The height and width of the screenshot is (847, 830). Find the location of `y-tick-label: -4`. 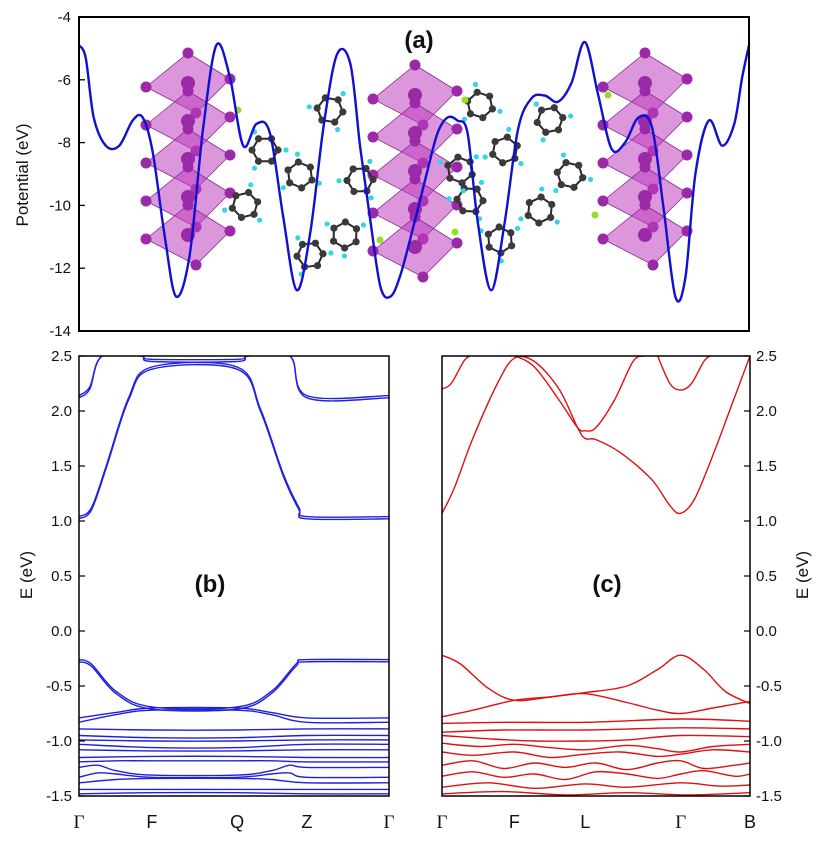

y-tick-label: -4 is located at coordinates (64, 17).